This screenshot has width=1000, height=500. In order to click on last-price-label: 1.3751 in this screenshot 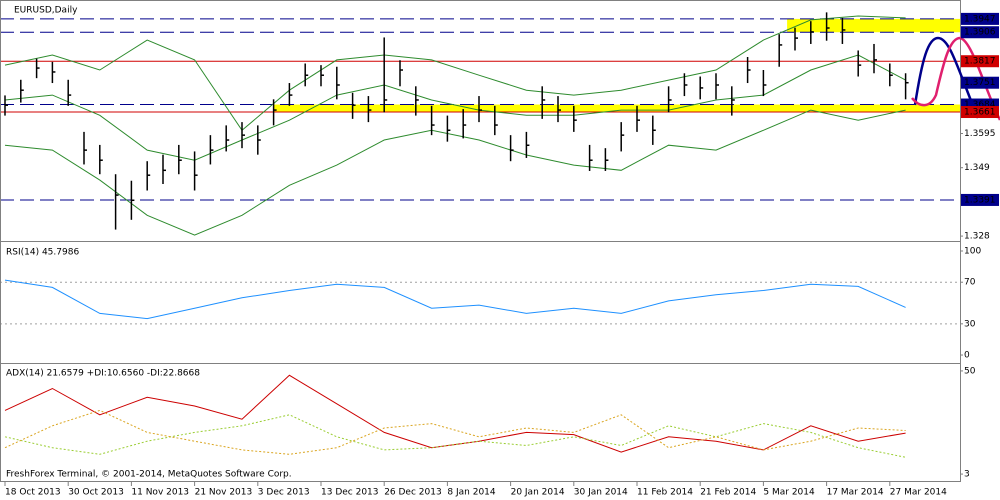, I will do `click(980, 83)`.